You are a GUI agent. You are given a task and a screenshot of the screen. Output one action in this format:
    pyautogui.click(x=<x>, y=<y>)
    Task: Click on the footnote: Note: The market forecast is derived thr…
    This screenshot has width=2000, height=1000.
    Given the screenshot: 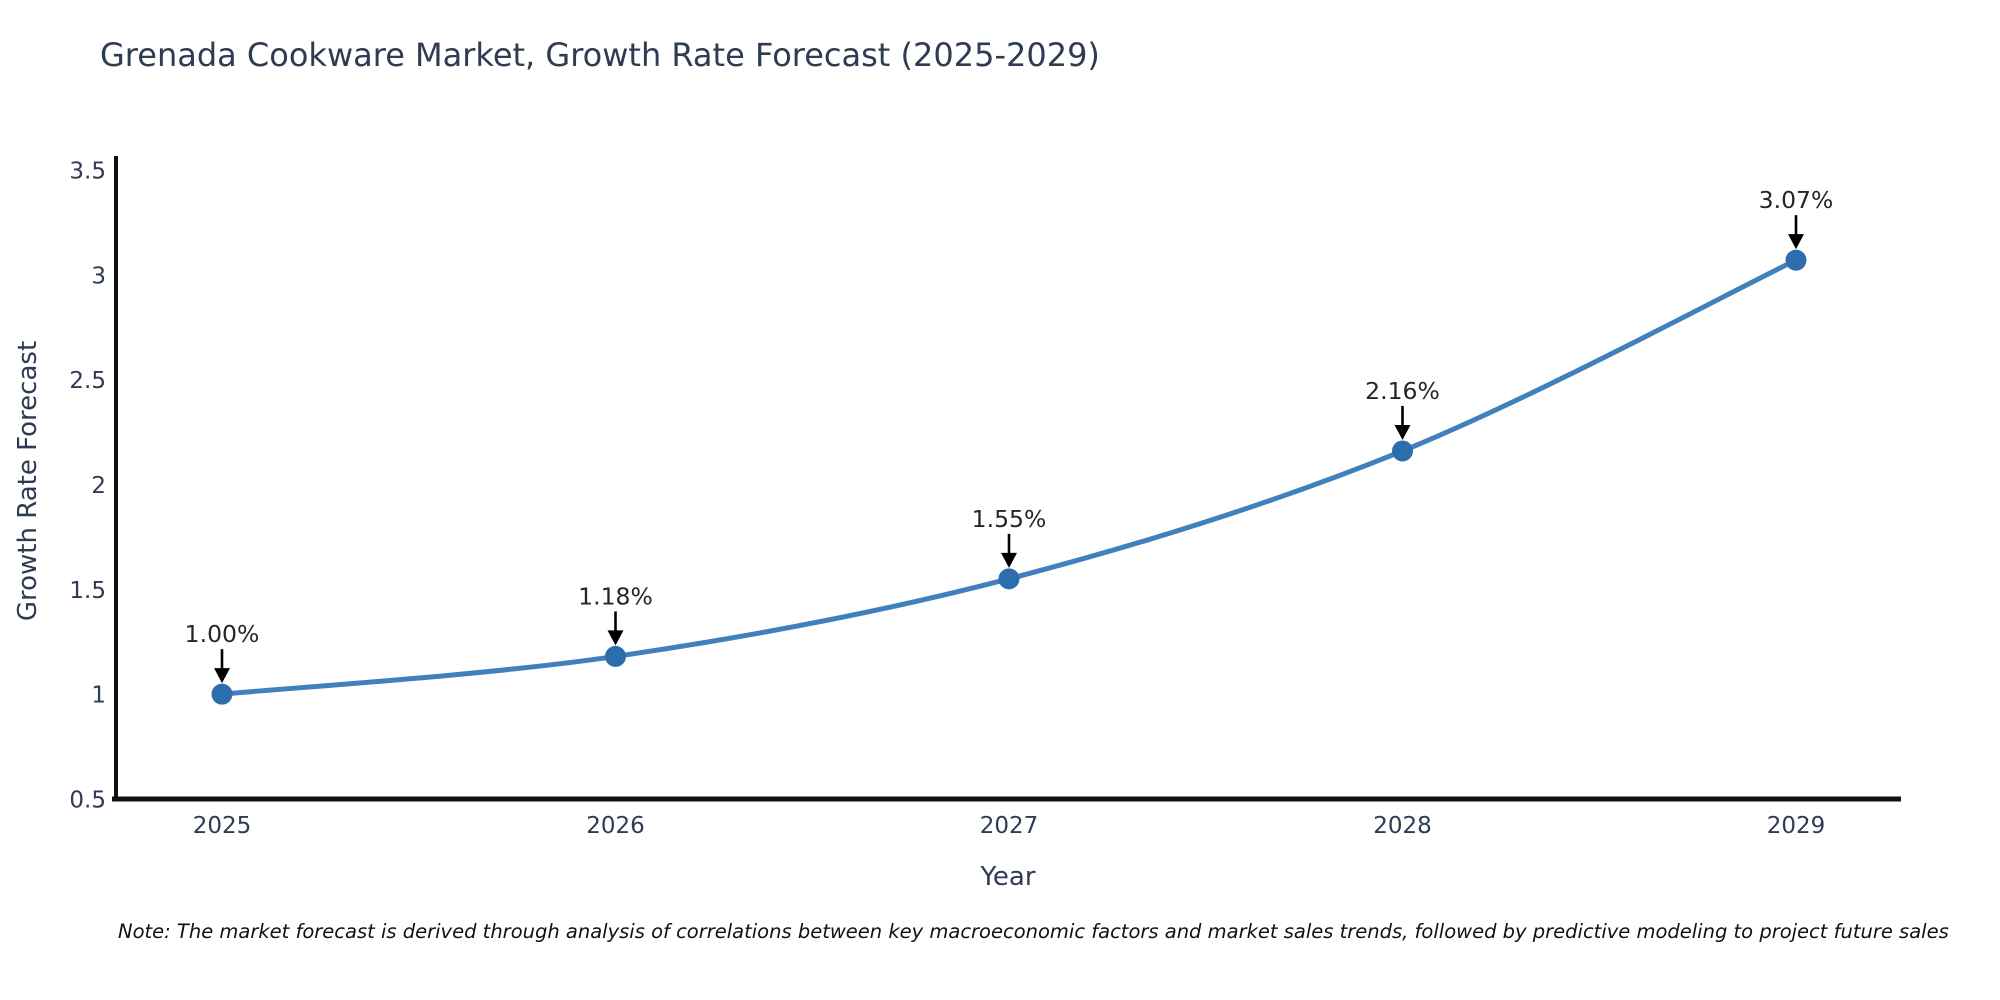 What is the action you would take?
    pyautogui.click(x=1033, y=931)
    